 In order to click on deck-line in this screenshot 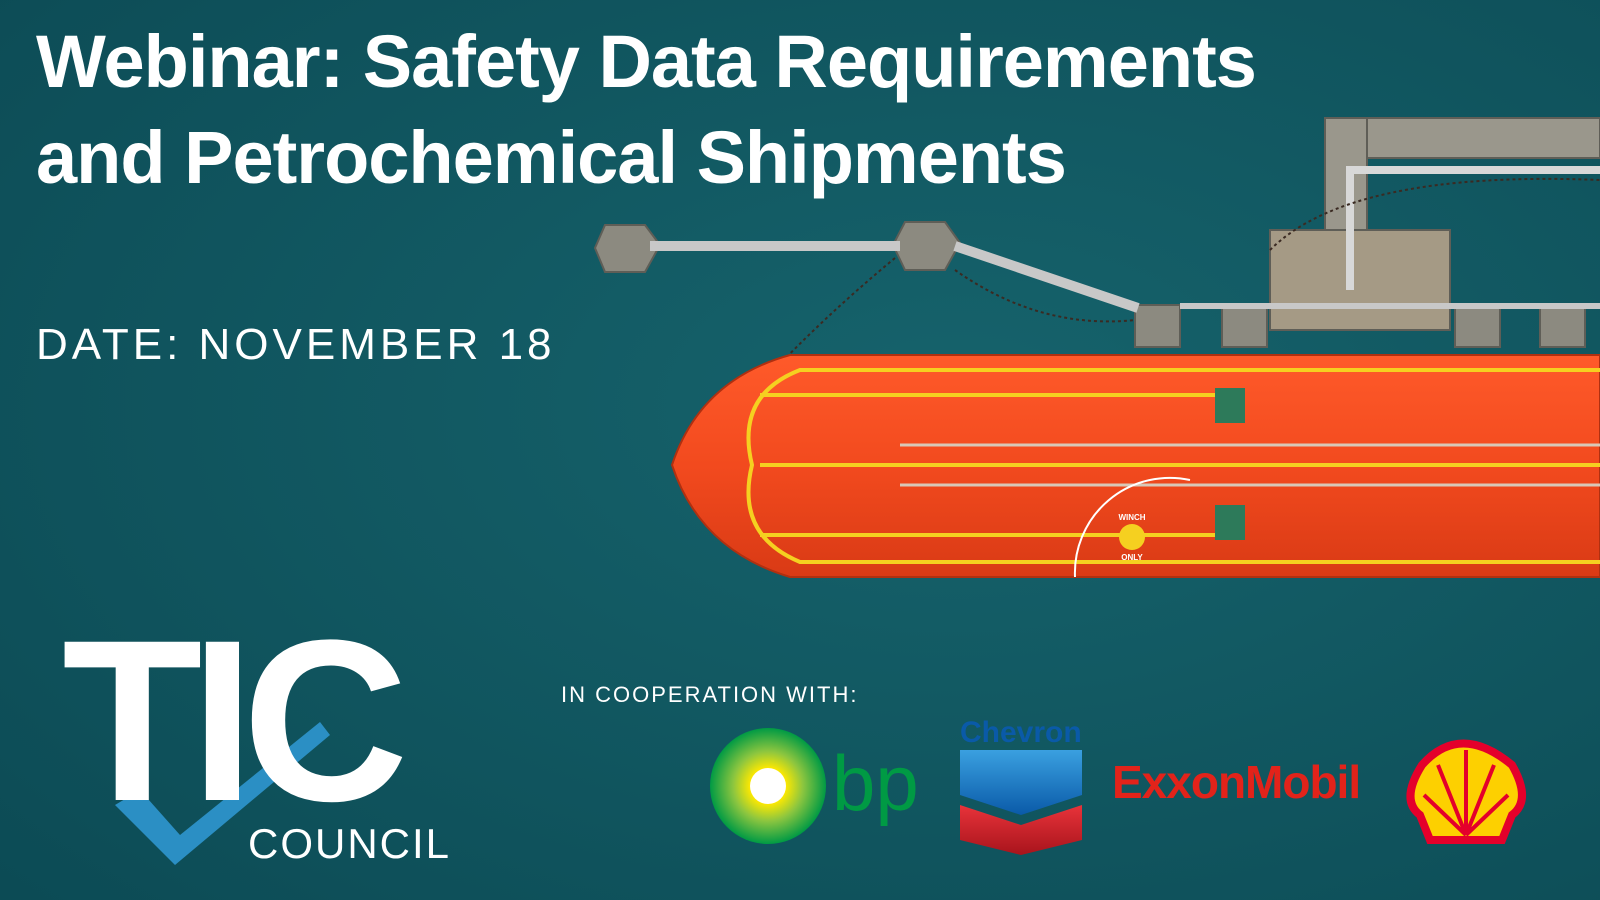, I will do `click(1173, 466)`.